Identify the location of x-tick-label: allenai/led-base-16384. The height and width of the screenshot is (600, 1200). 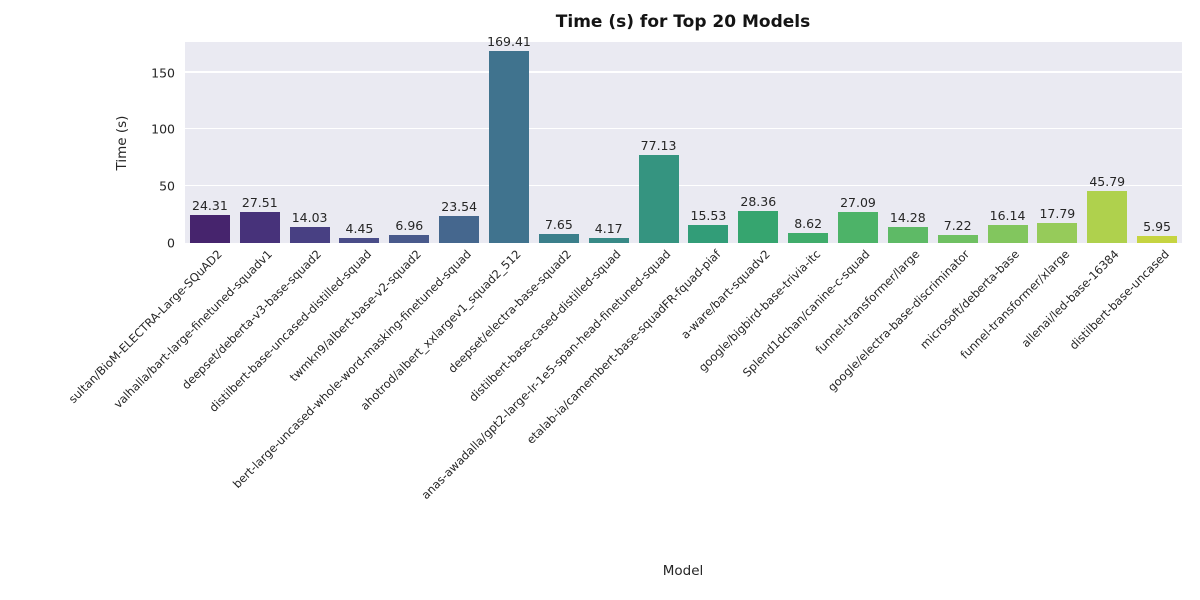
(1071, 299).